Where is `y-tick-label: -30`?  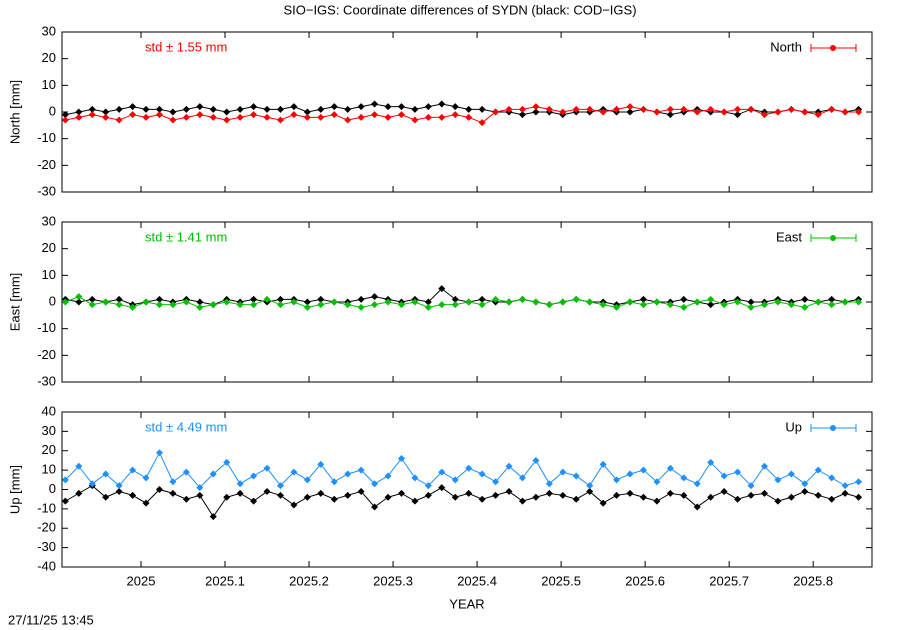
y-tick-label: -30 is located at coordinates (46, 380).